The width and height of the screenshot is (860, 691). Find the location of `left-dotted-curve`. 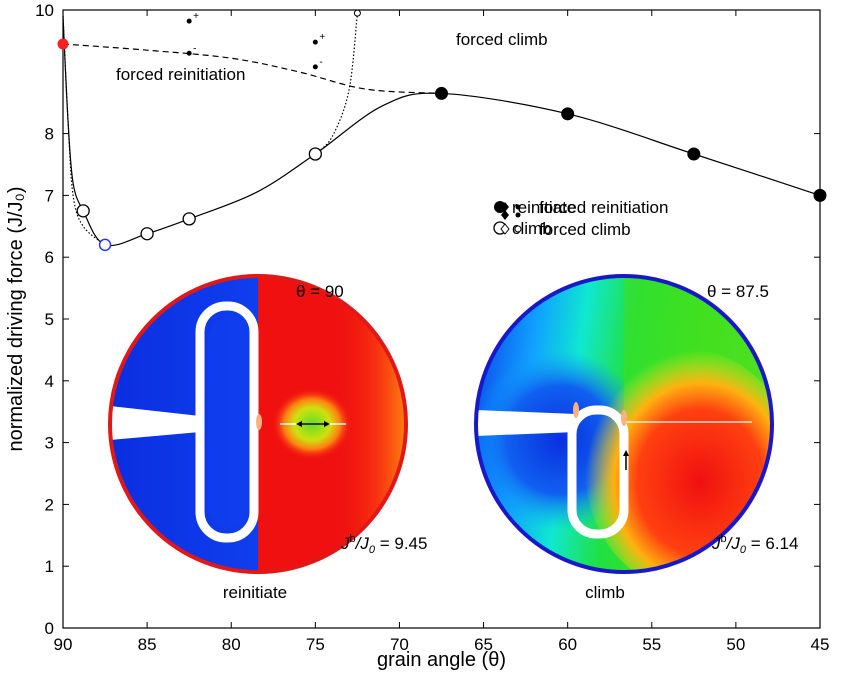

left-dotted-curve is located at coordinates (84, 131).